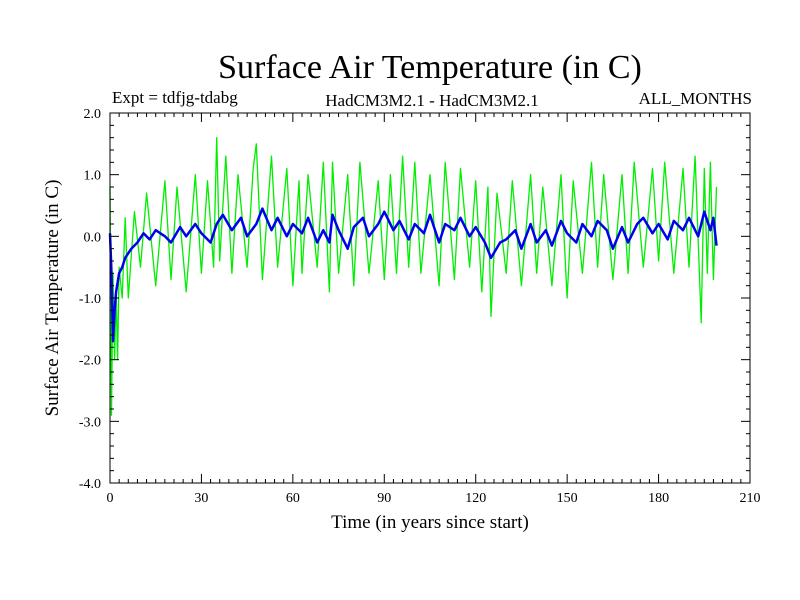 The height and width of the screenshot is (600, 800). Describe the element at coordinates (90, 361) in the screenshot. I see `y-tick-label: -2.0` at that location.